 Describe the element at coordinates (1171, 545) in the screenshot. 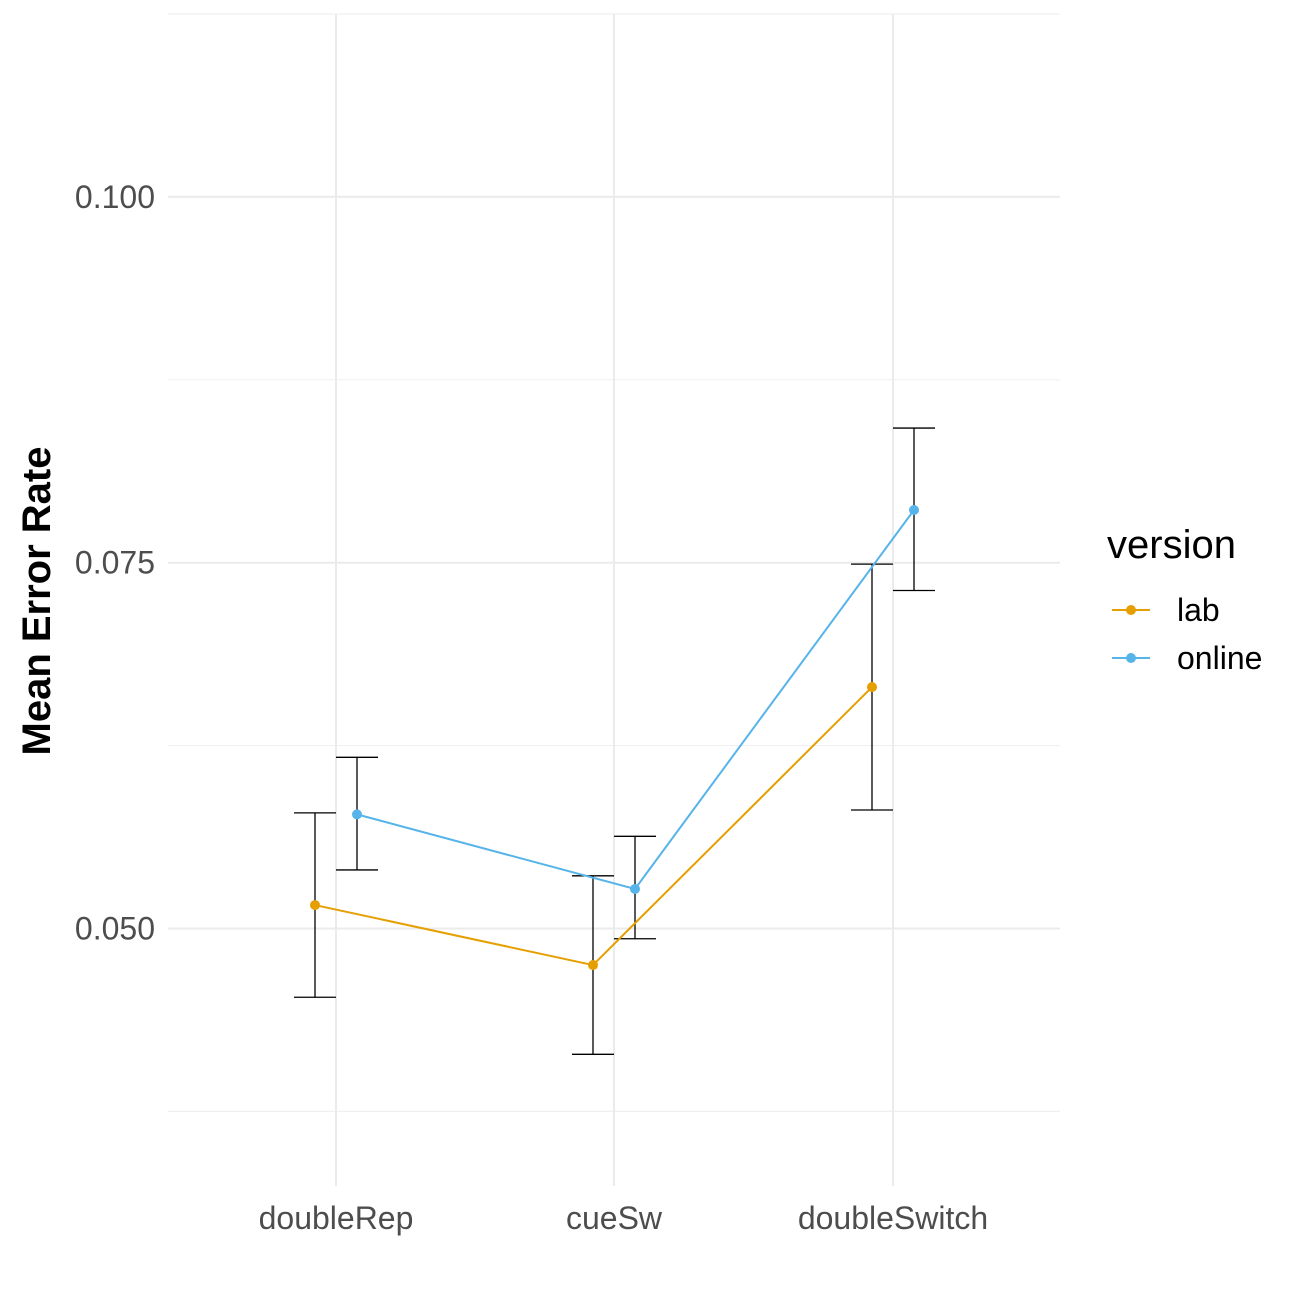

I see `legend-title: version` at that location.